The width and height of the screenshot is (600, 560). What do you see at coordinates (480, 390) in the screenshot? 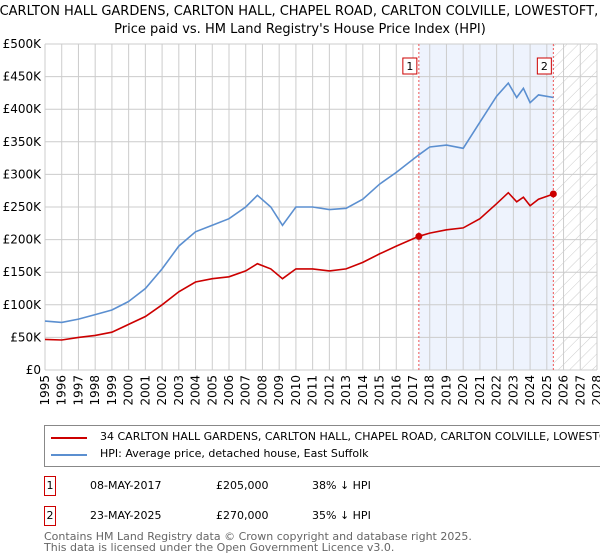
I see `x-tick-label: 2021` at bounding box center [480, 390].